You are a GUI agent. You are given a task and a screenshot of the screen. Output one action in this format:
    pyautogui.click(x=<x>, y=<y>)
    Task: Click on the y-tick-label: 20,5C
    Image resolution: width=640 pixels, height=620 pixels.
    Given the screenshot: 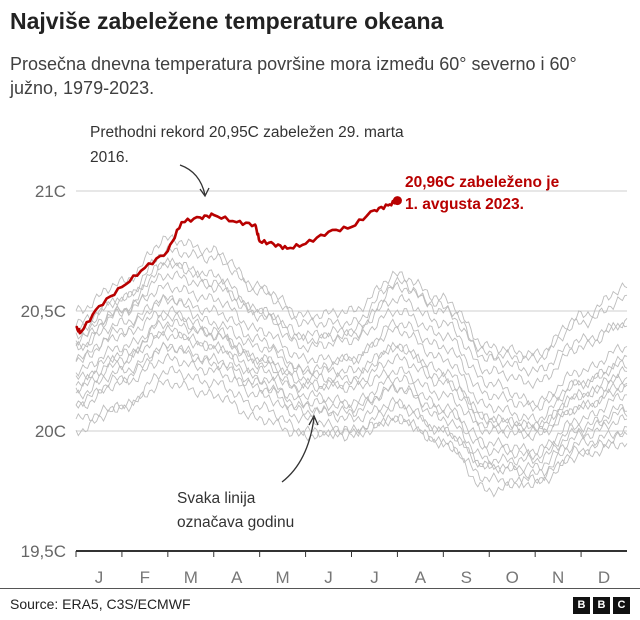 What is the action you would take?
    pyautogui.click(x=43, y=311)
    